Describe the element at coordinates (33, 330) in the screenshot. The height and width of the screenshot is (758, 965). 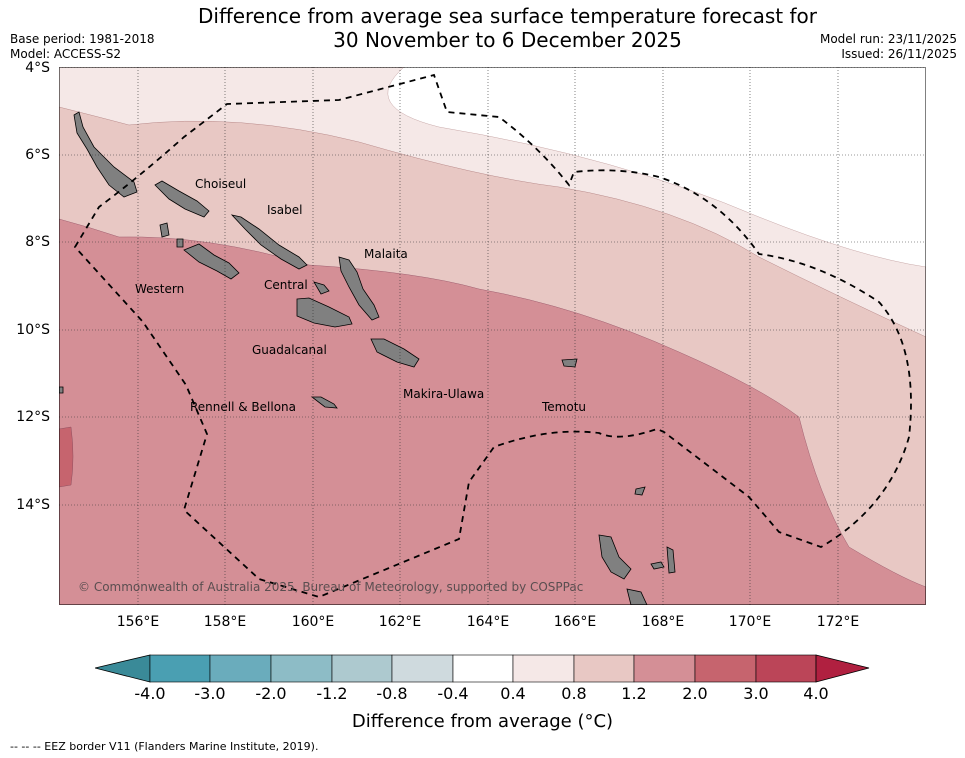
I see `lat-label-10s: 10°S` at that location.